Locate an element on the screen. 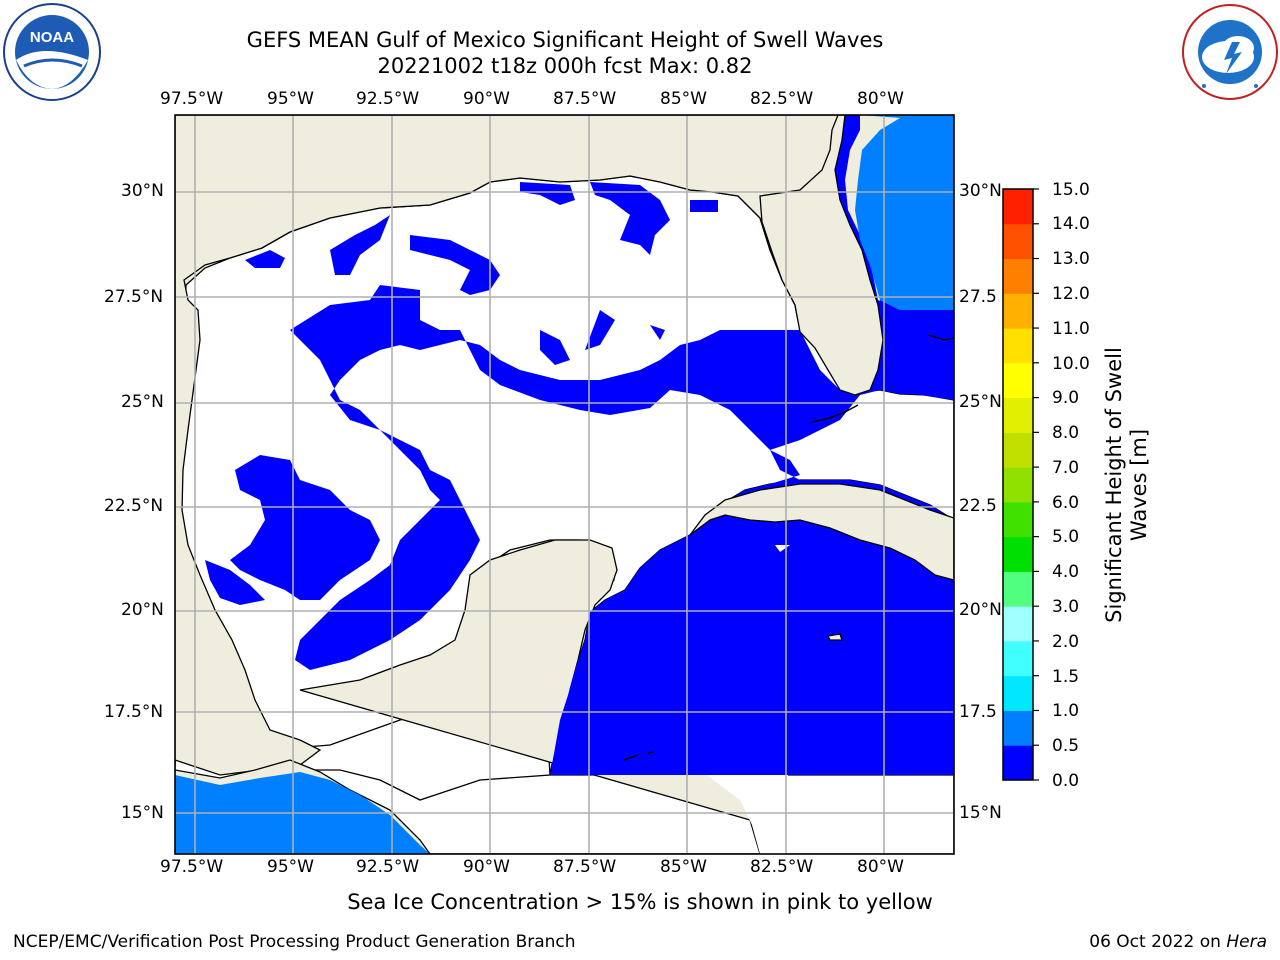  lat-label-right: 17.5 is located at coordinates (978, 712).